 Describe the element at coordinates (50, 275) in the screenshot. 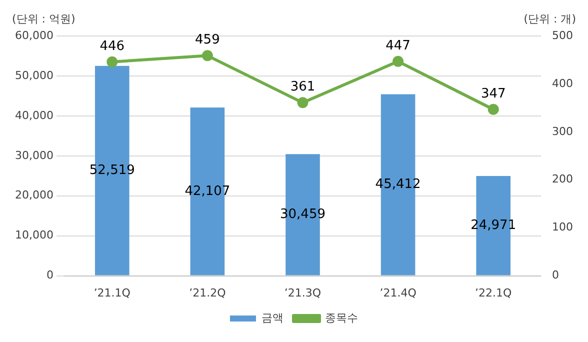

I see `y-tick-label: 0` at that location.